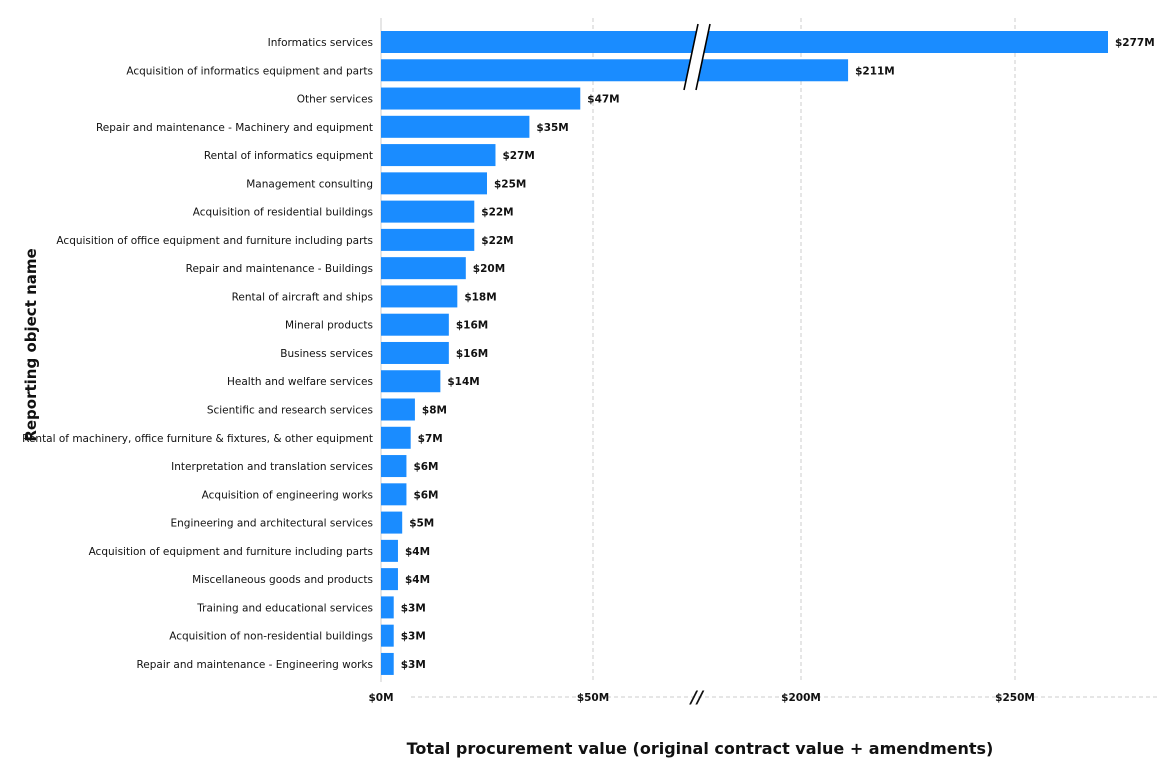  What do you see at coordinates (434, 411) in the screenshot?
I see `value-label: $8M` at bounding box center [434, 411].